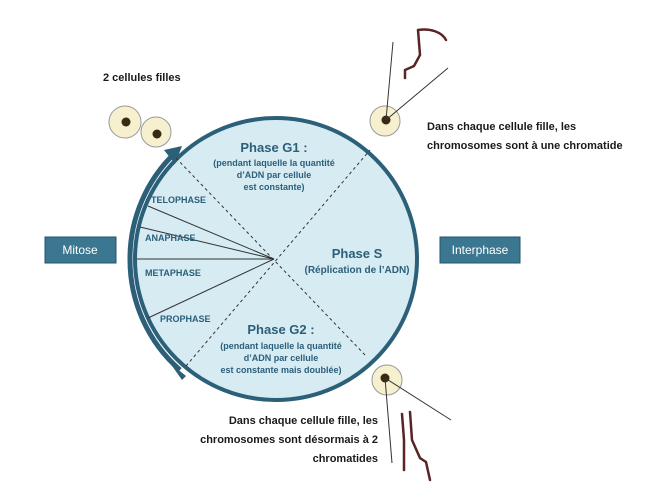 The height and width of the screenshot is (504, 649). Describe the element at coordinates (416, 446) in the screenshot. I see `chromosome-two-chromatids` at that location.